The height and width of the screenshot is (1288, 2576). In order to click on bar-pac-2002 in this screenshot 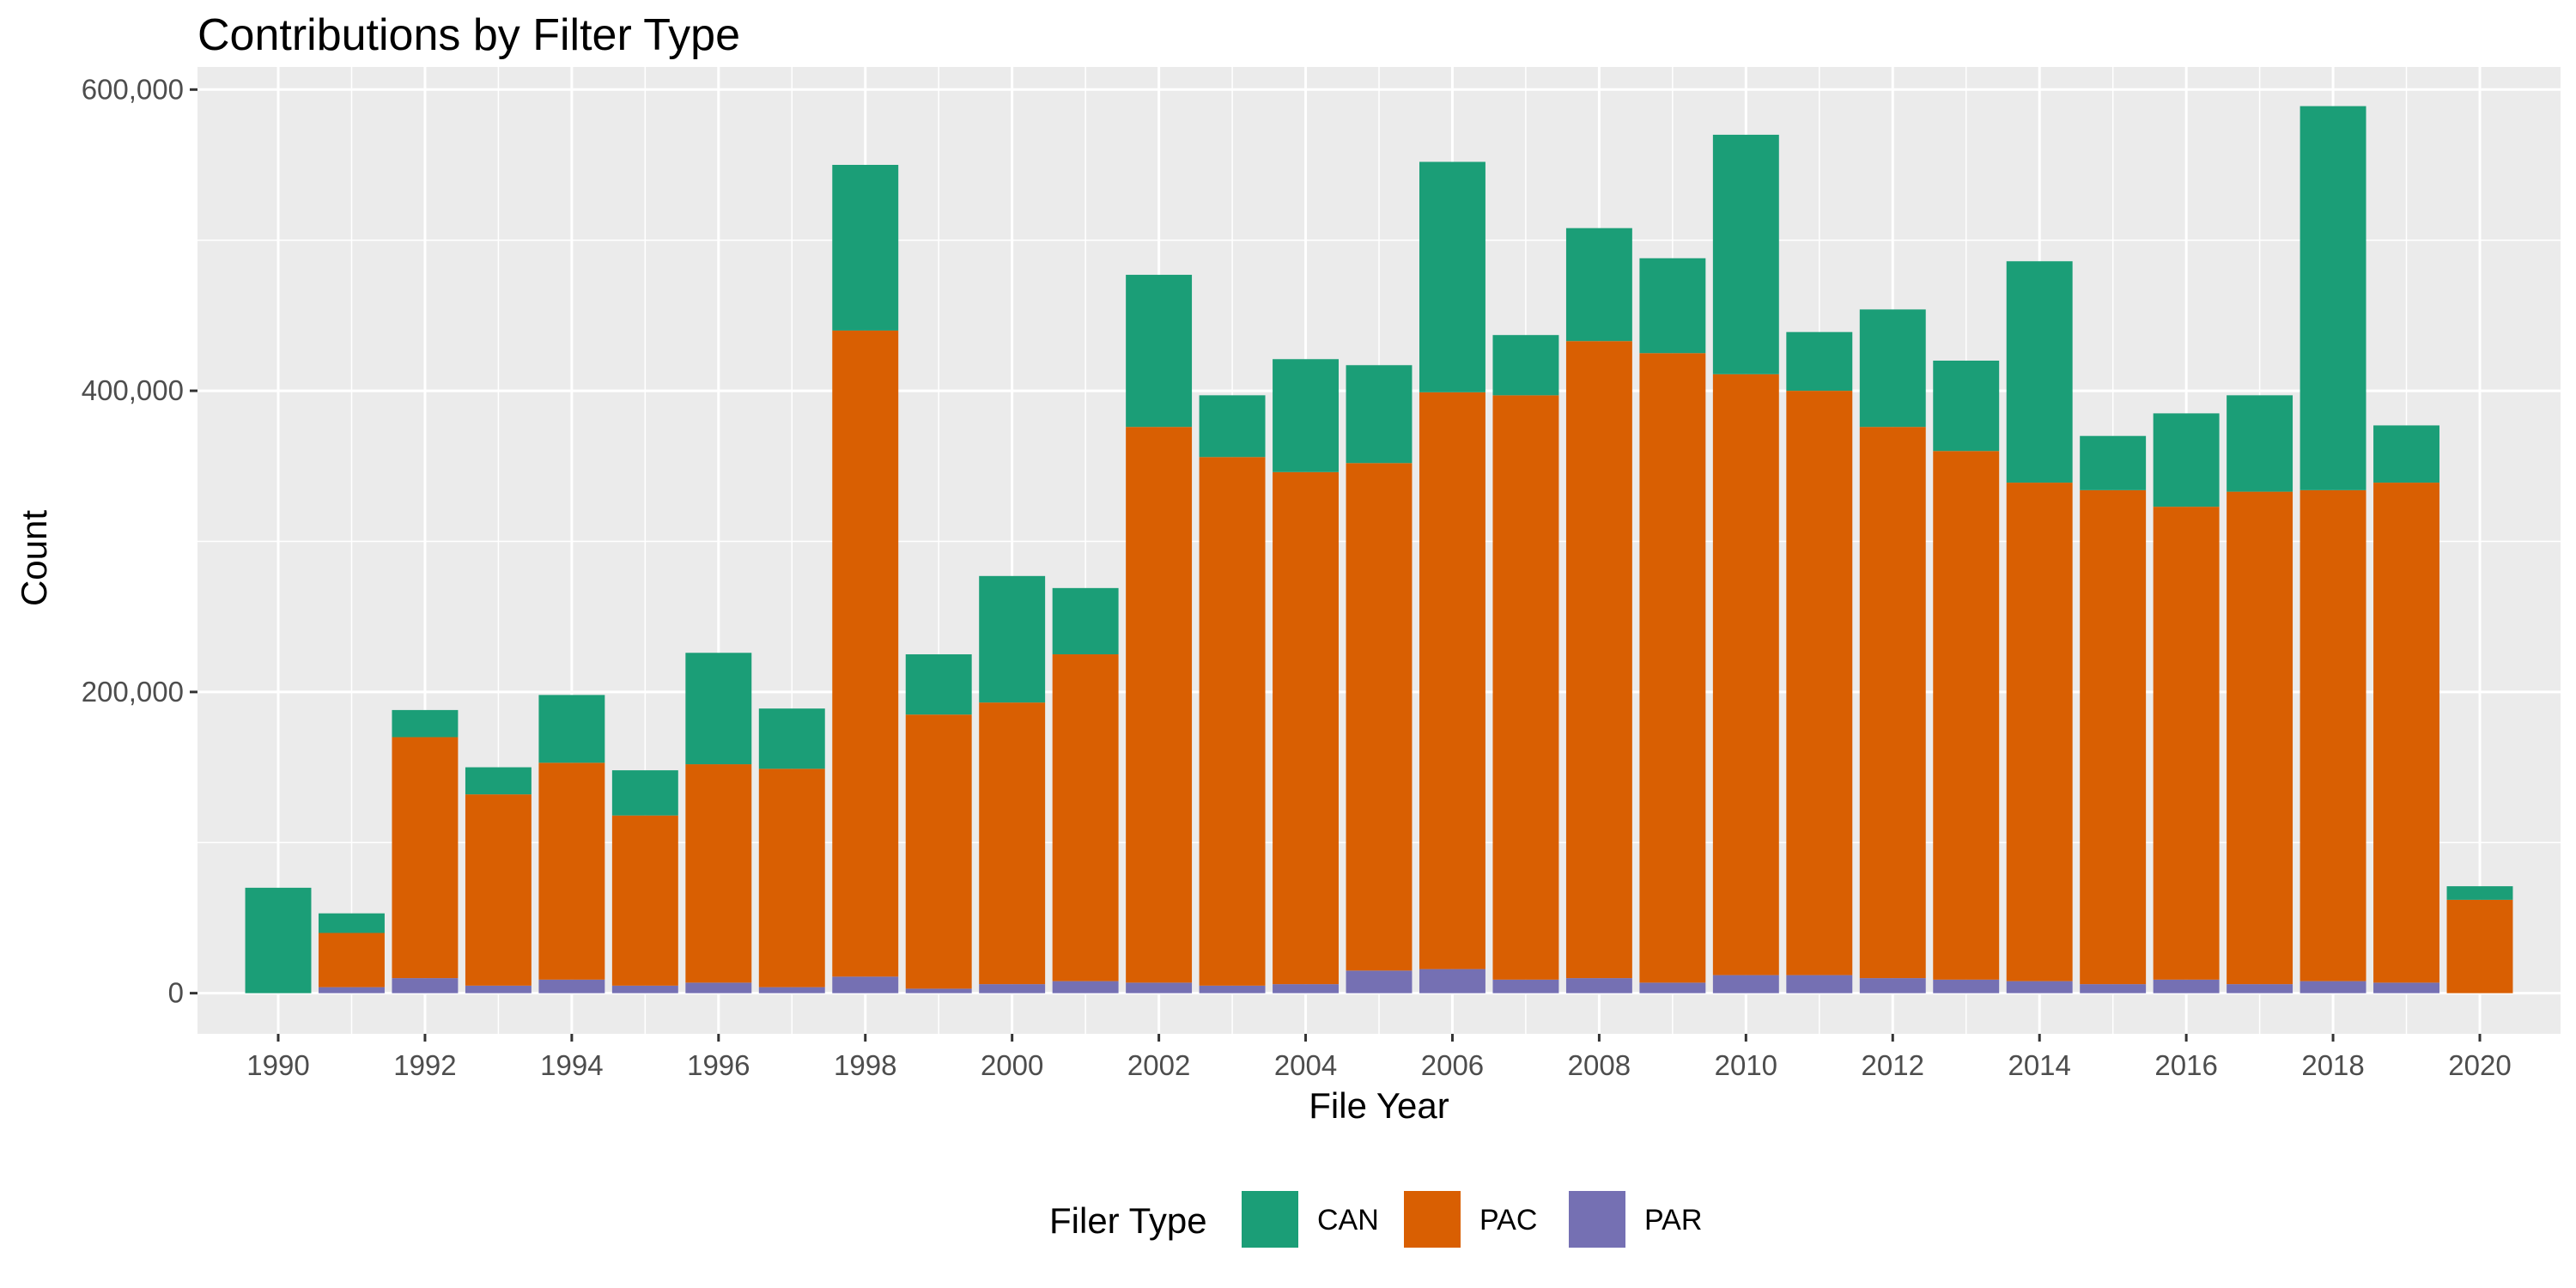, I will do `click(1159, 705)`.